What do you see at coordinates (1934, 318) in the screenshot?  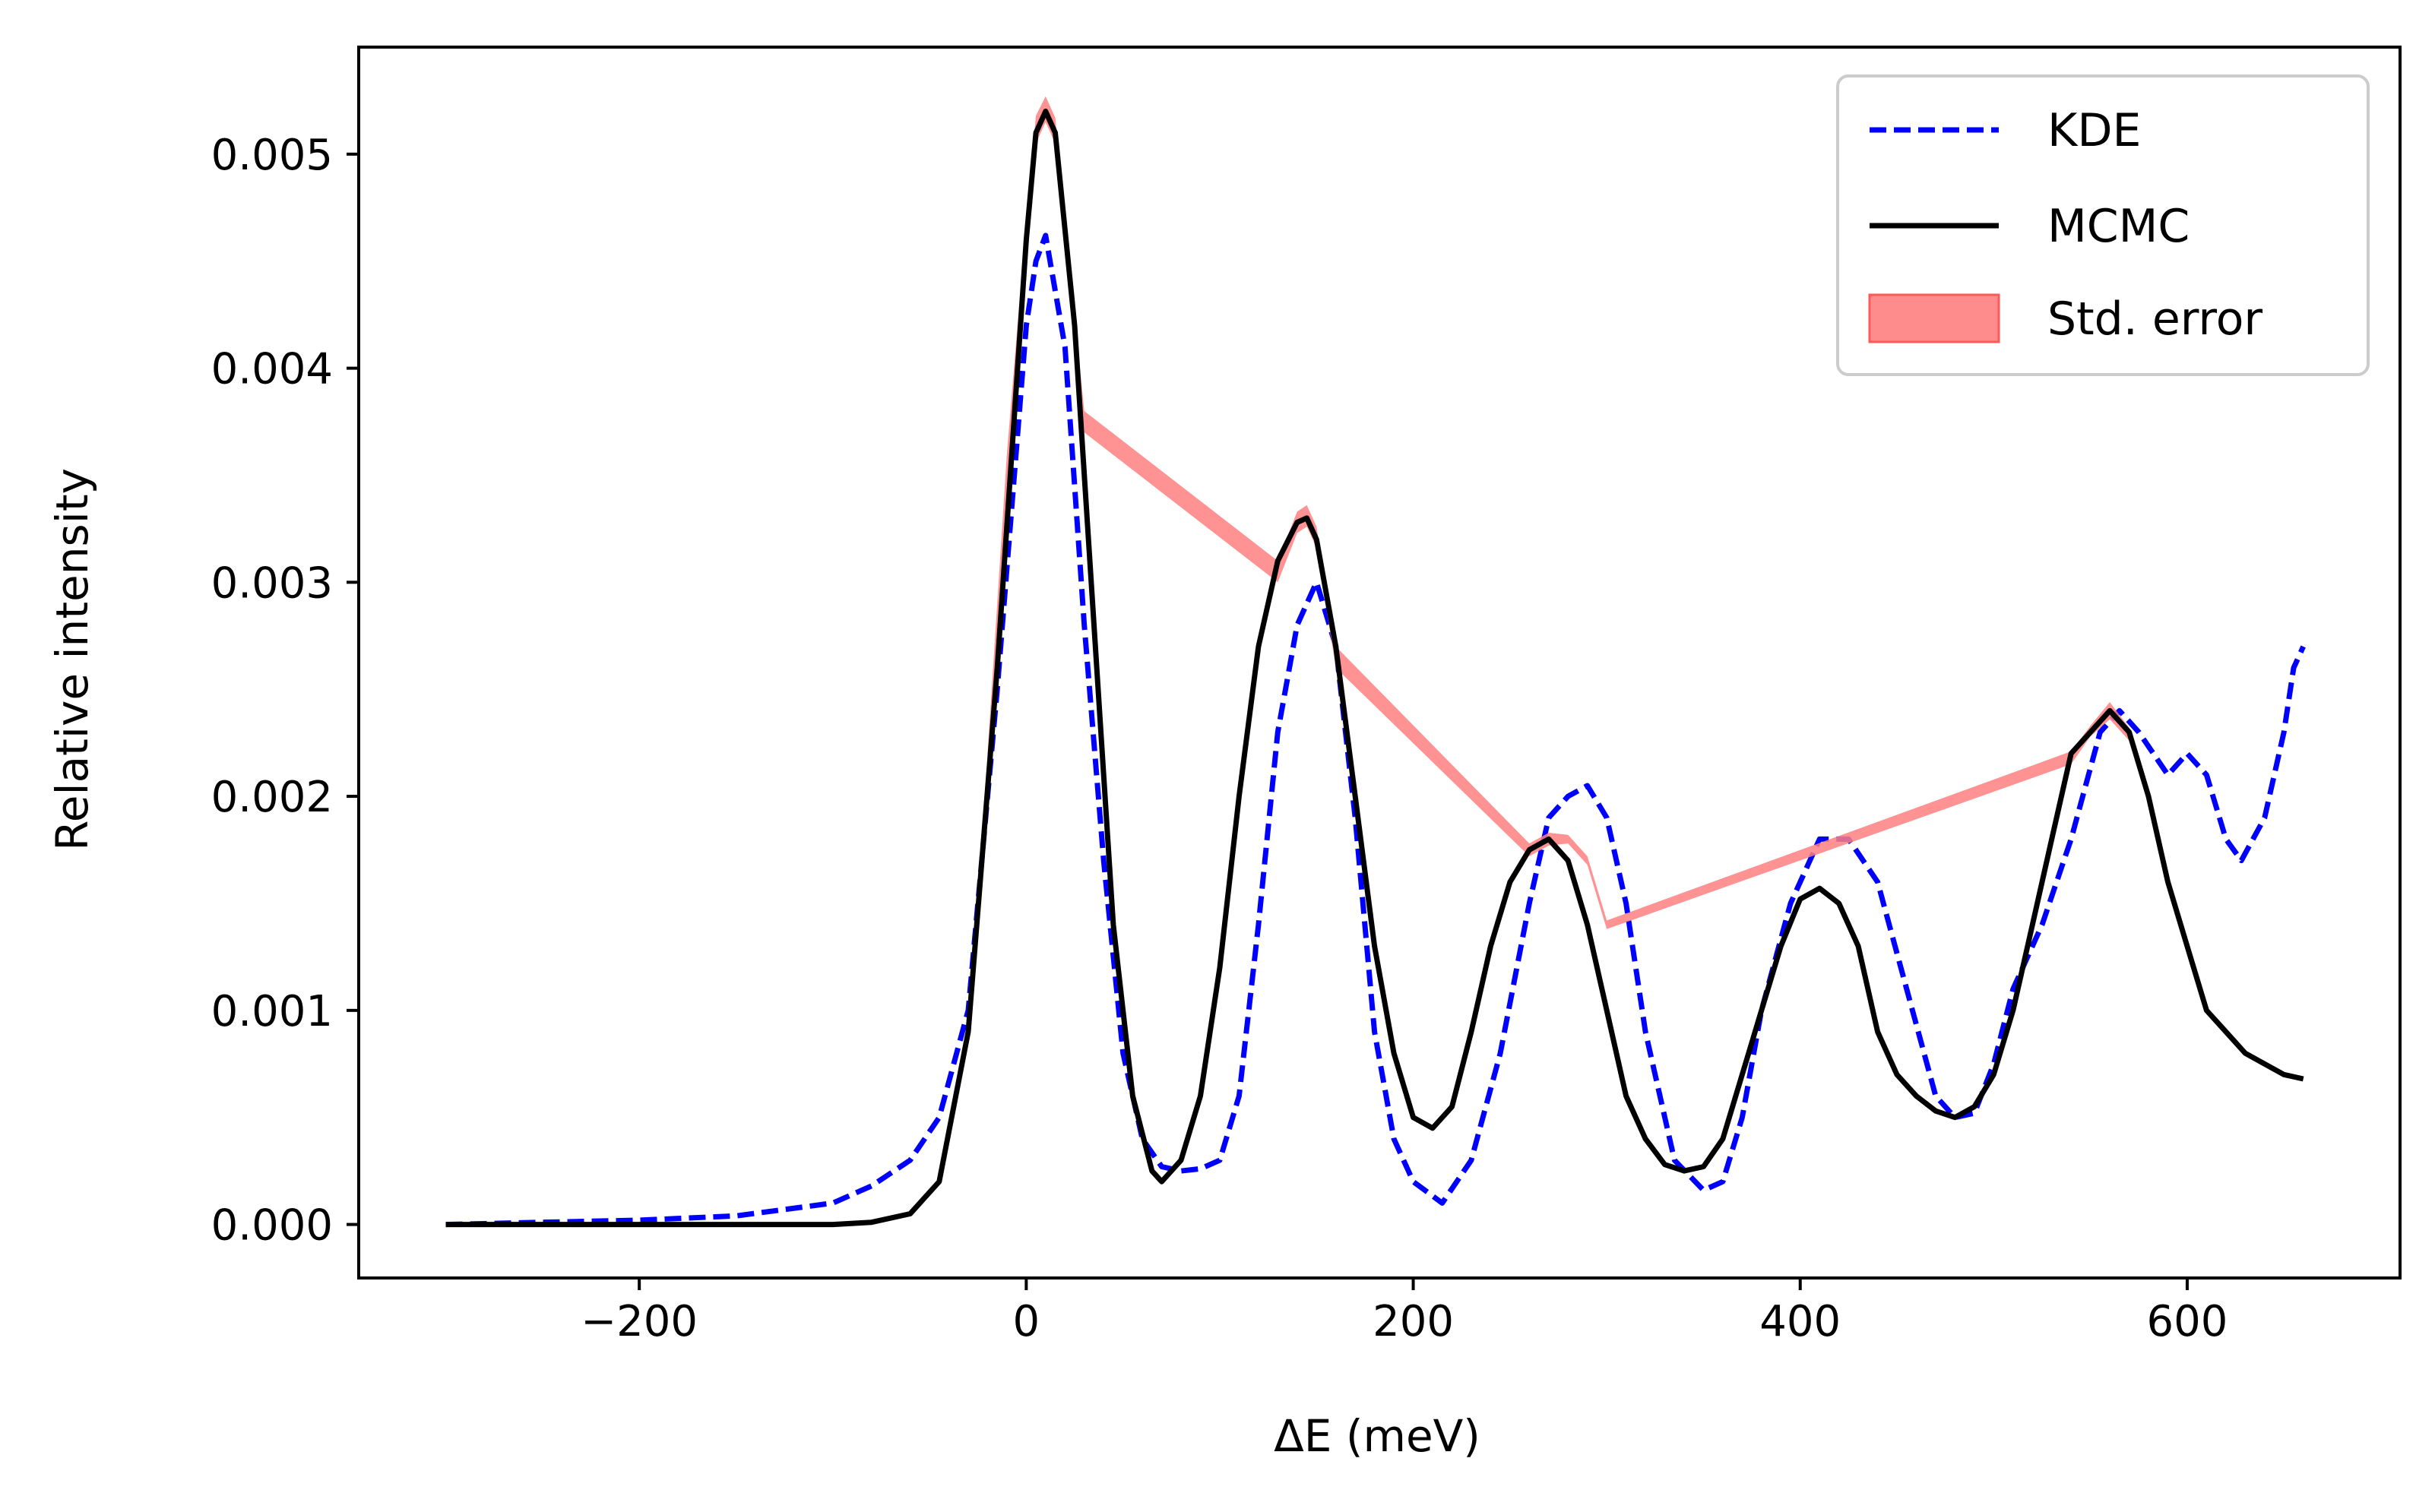 I see `legend-stderr-swatch` at bounding box center [1934, 318].